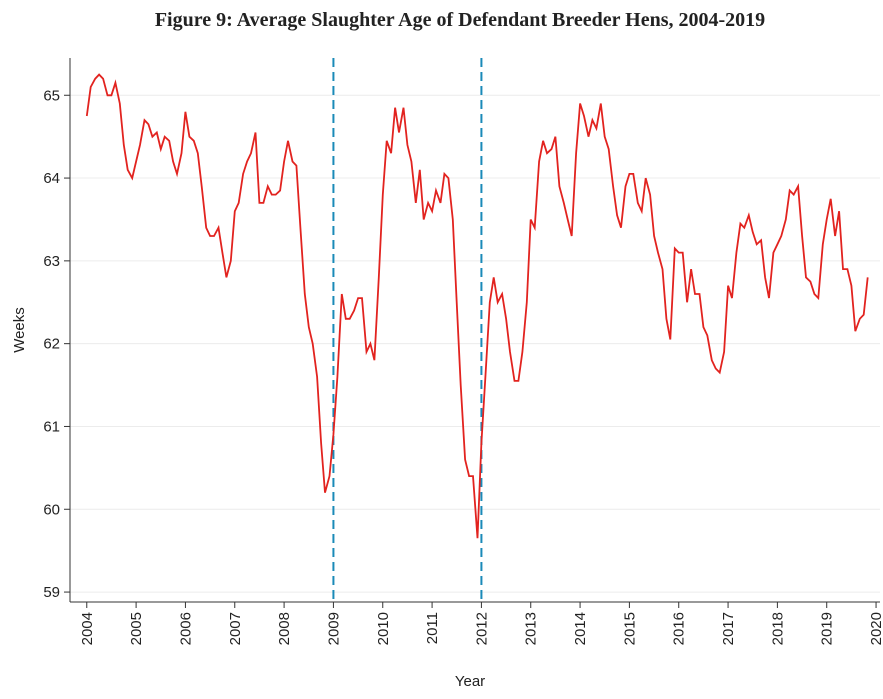 The width and height of the screenshot is (883, 699). Describe the element at coordinates (333, 628) in the screenshot. I see `x-tick-label: 2009` at that location.